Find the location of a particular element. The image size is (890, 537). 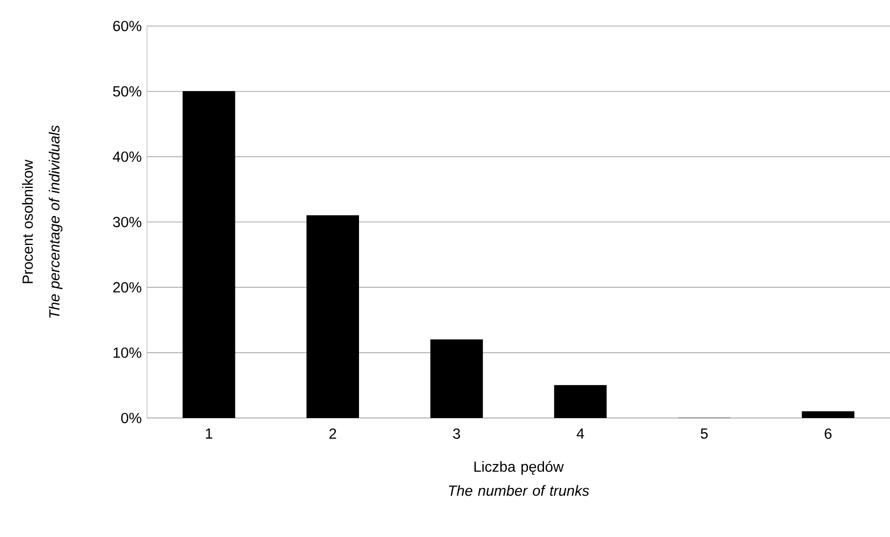

y-tick-label: 50% is located at coordinates (127, 91).